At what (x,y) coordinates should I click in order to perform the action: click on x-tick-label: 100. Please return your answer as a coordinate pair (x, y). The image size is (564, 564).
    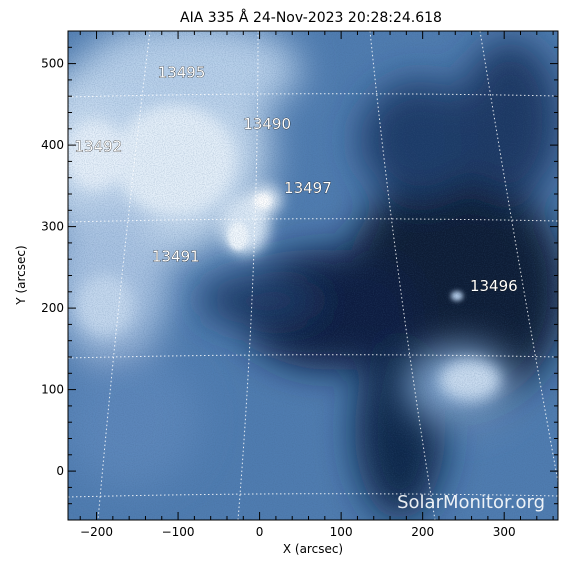
    Looking at the image, I should click on (341, 532).